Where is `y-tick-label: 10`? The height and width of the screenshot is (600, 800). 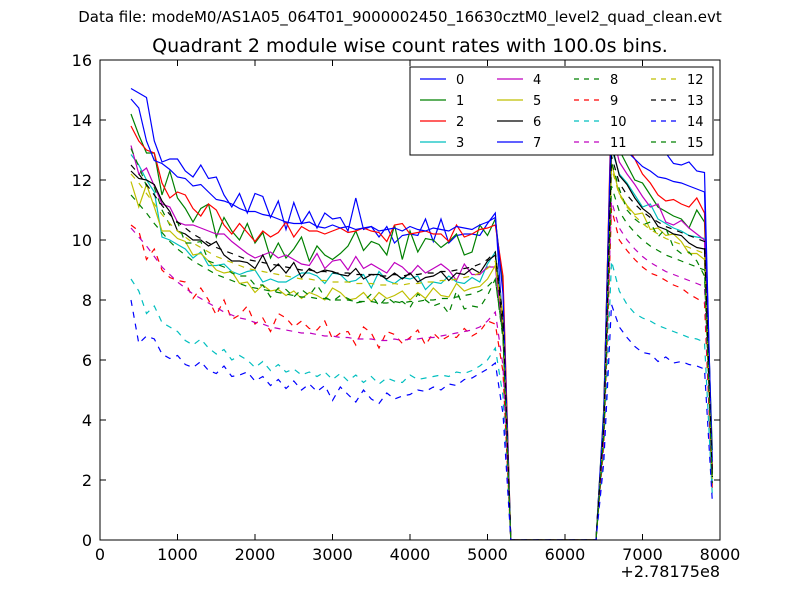
y-tick-label: 10 is located at coordinates (82, 240).